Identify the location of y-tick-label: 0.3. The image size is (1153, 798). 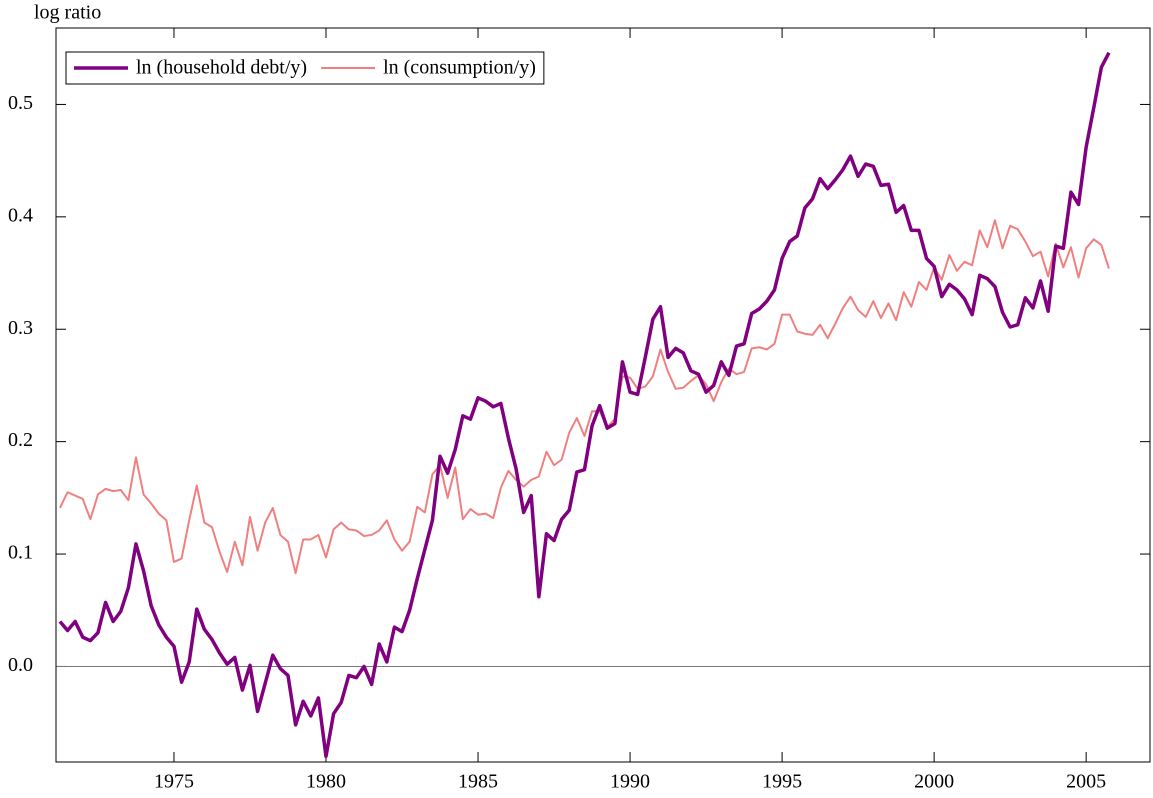
(20, 328).